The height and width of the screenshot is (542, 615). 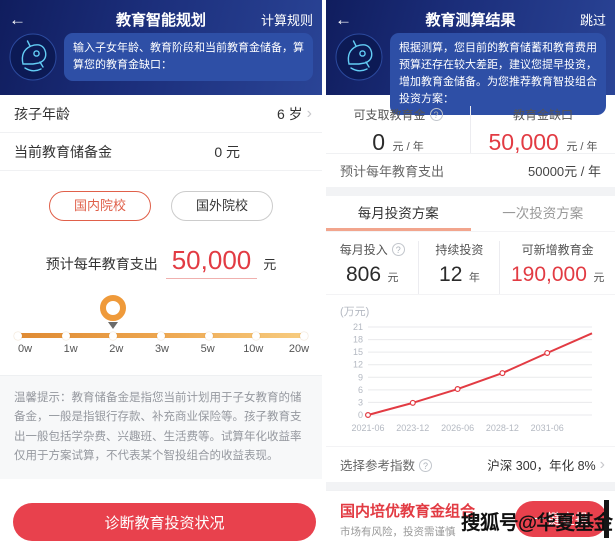 I want to click on assistant-bubble: 输入子女年龄、教育阶段和当前教育金储备，算算您的教育金缺口：, so click(x=188, y=57).